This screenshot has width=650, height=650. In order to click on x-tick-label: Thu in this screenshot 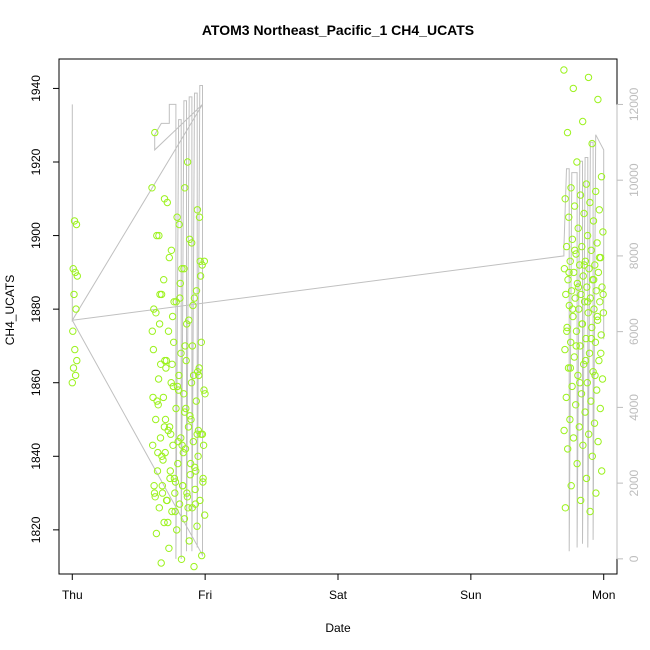, I will do `click(72, 595)`.